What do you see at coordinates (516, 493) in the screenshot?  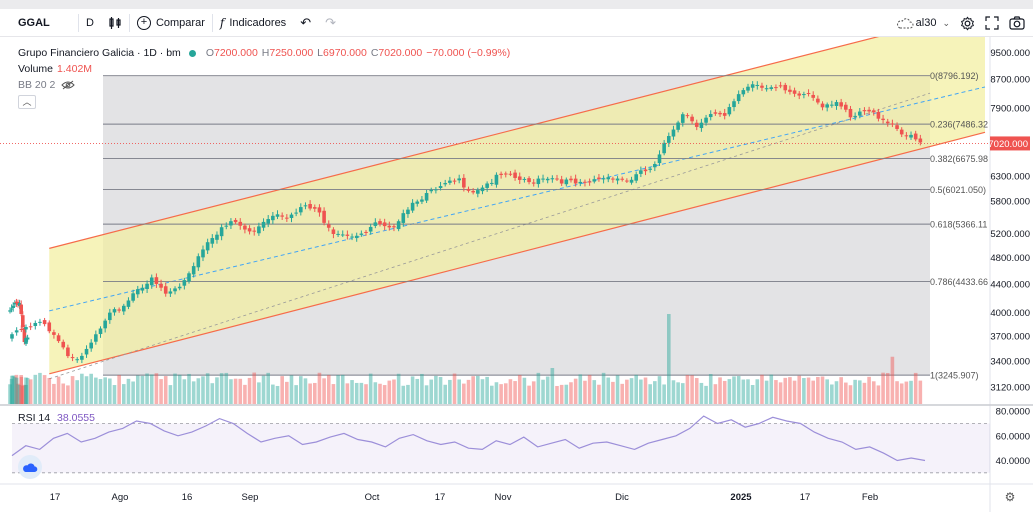 I see `time-axis: 17 Ago 16 Sep Oct 17 Nov Dic 2025 17 Feb ⚙` at bounding box center [516, 493].